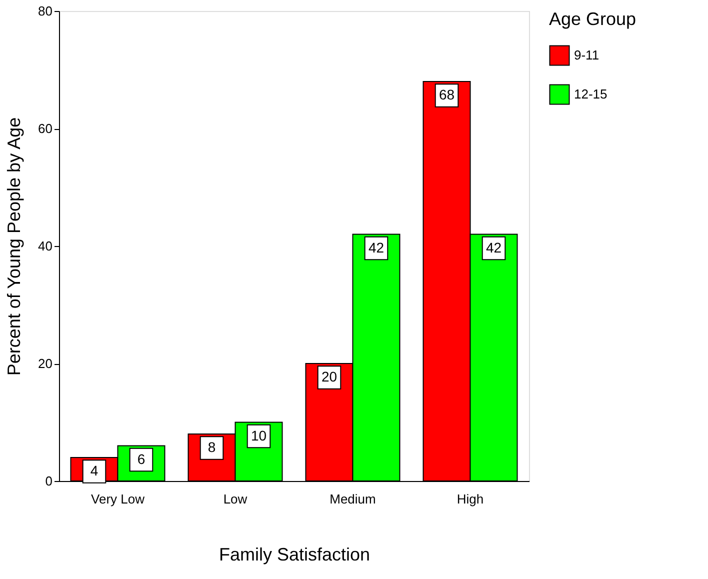  What do you see at coordinates (353, 499) in the screenshot?
I see `x-tick-label: Medium` at bounding box center [353, 499].